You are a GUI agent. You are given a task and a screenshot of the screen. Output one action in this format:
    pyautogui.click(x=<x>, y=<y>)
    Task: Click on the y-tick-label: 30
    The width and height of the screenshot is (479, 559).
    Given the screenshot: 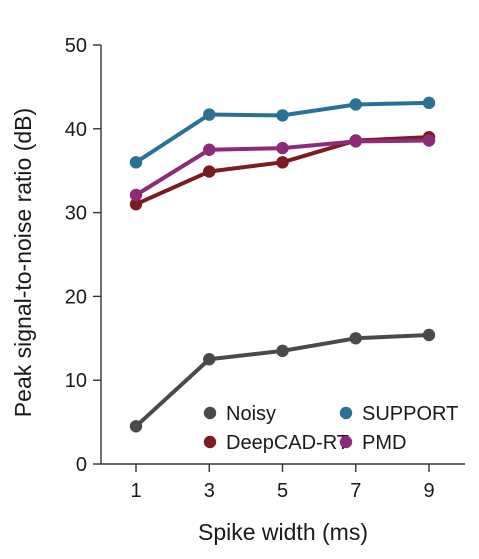 What is the action you would take?
    pyautogui.click(x=76, y=214)
    